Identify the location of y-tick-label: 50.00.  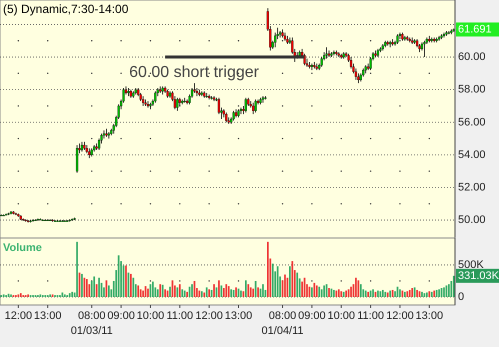
(472, 220).